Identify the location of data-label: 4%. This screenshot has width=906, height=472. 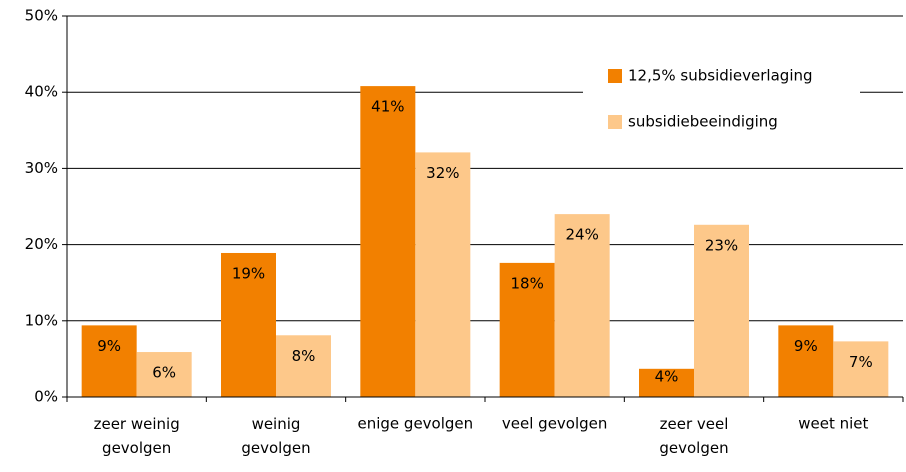
(667, 377).